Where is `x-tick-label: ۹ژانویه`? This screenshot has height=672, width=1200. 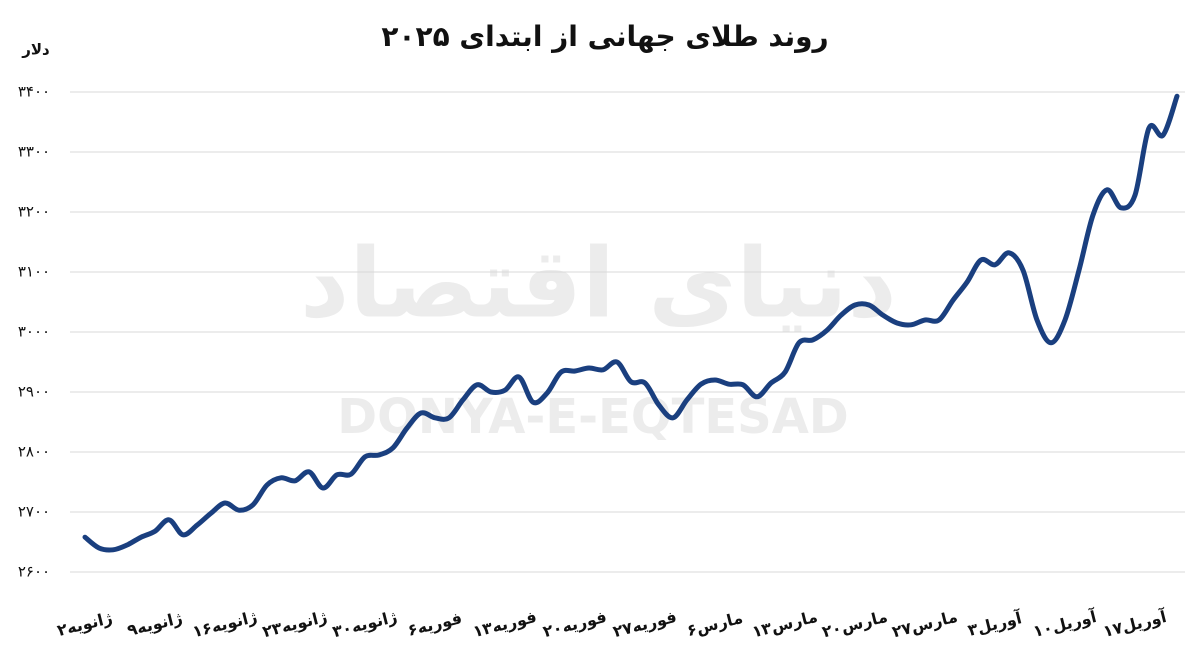
x-tick-label: ۹ژانویه is located at coordinates (154, 624).